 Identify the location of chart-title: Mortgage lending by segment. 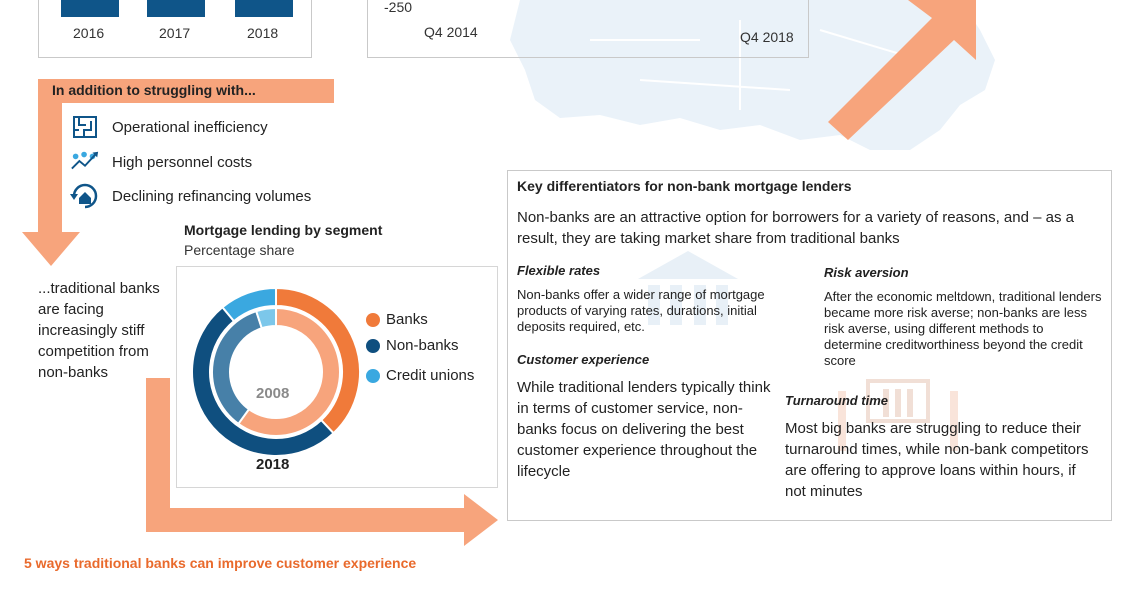
(283, 230).